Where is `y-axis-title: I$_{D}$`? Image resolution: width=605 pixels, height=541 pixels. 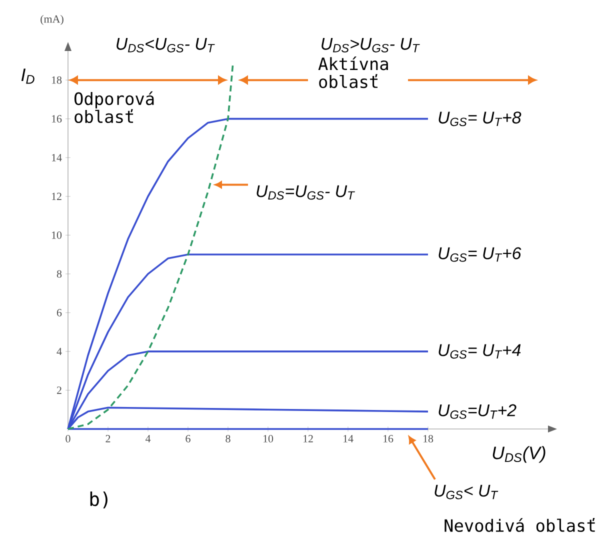 y-axis-title: I$_{D}$ is located at coordinates (27, 76).